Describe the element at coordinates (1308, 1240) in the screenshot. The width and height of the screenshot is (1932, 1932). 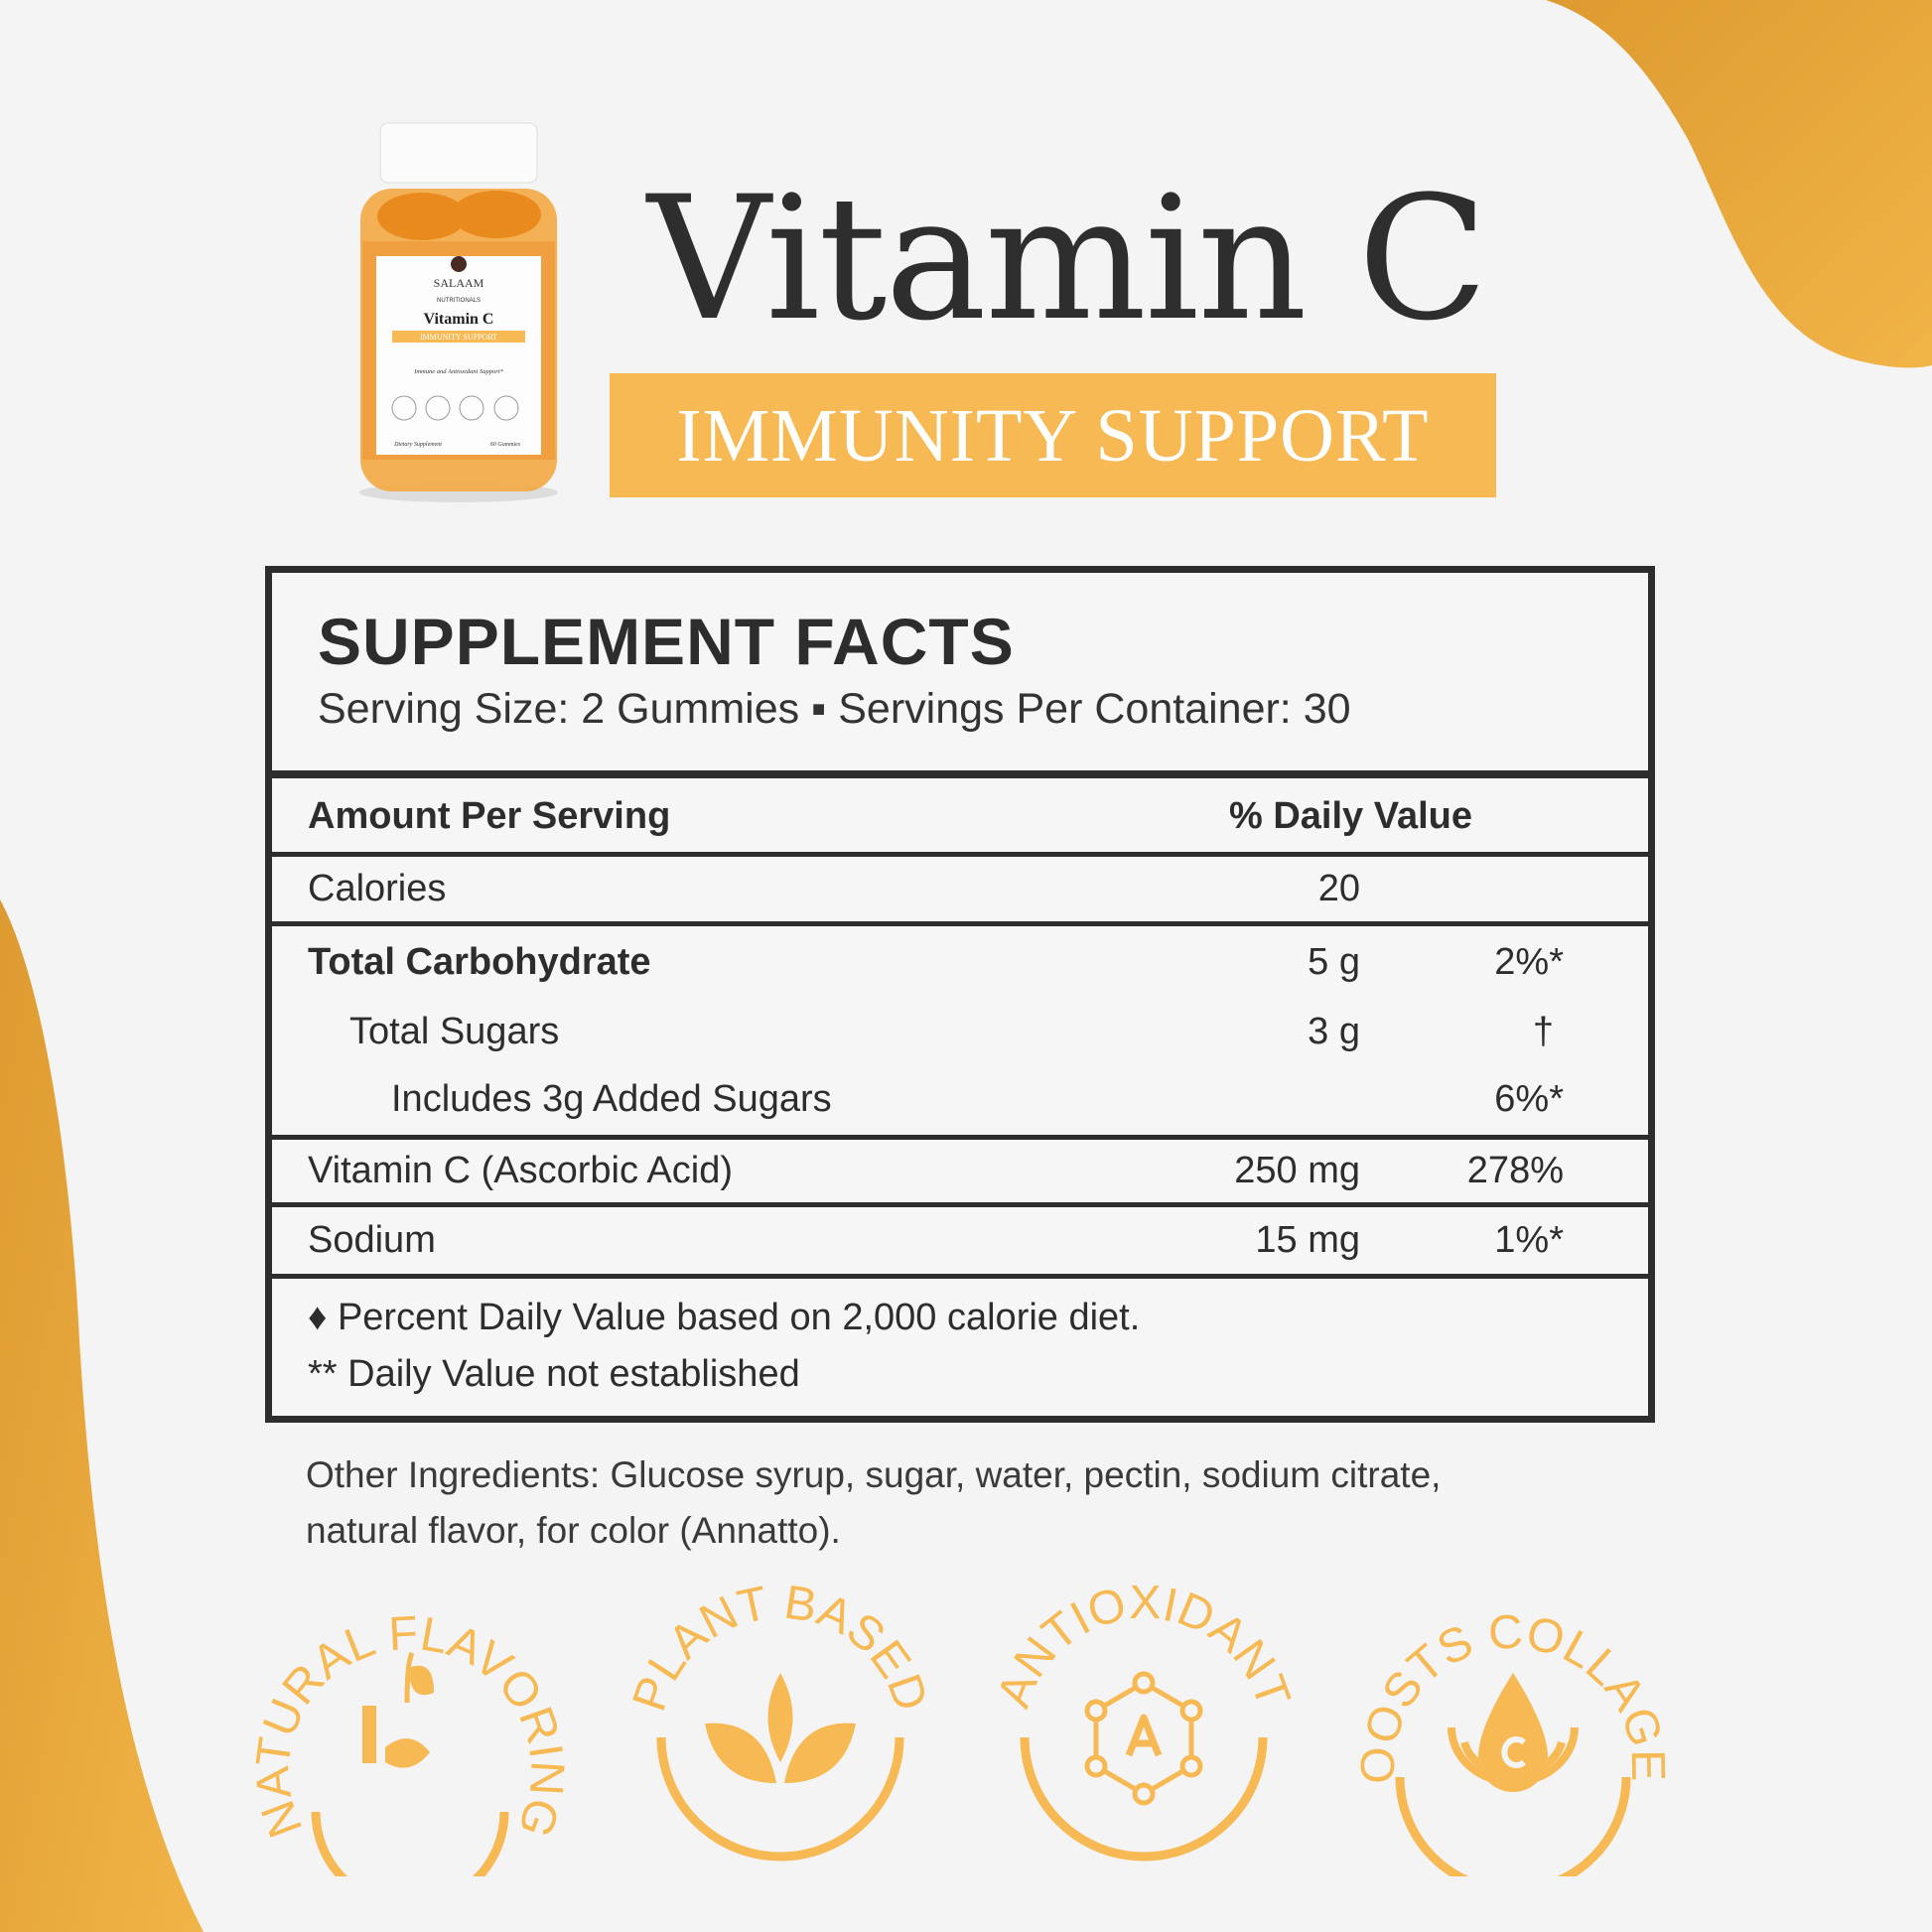
I see `row-amount: 15 mg` at that location.